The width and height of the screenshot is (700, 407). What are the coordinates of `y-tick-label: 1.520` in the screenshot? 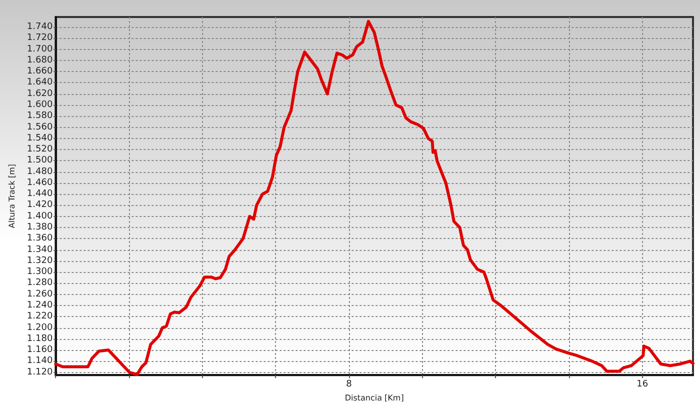 It's located at (39, 149).